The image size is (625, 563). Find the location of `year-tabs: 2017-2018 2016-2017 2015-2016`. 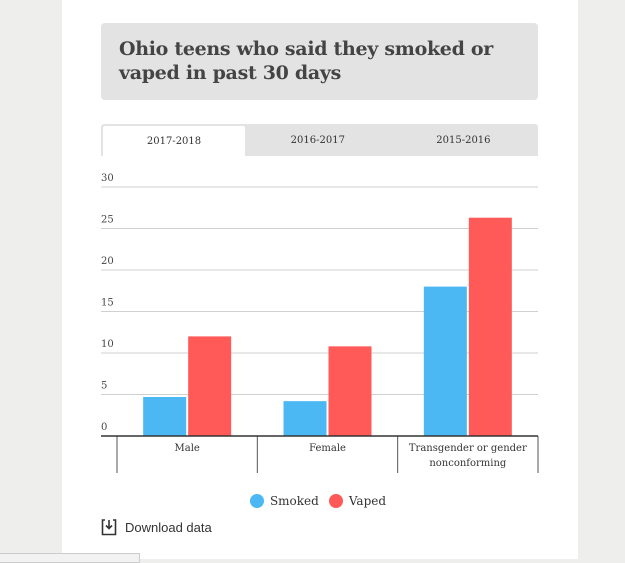

year-tabs: 2017-2018 2016-2017 2015-2016 is located at coordinates (319, 140).